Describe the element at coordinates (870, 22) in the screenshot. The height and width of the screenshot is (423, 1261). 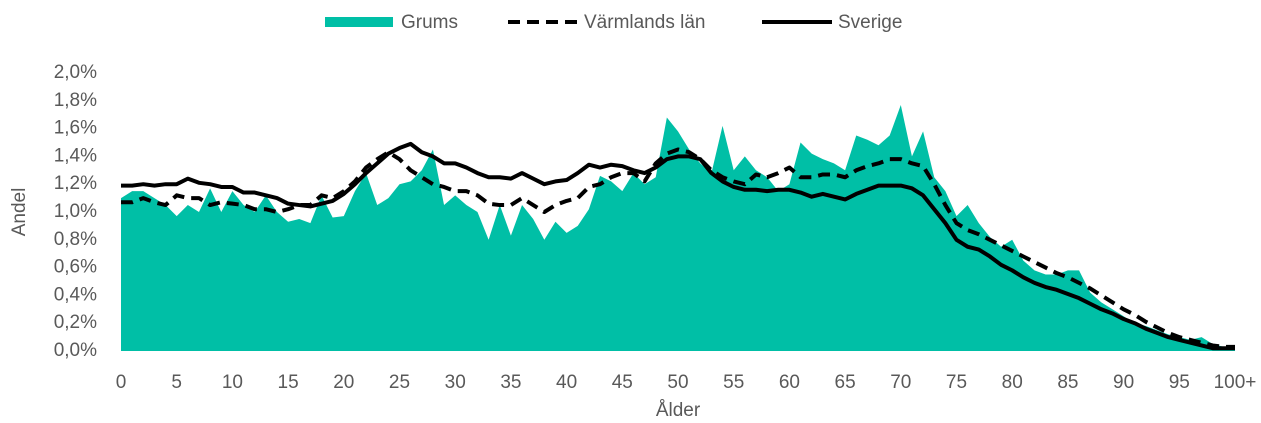
I see `legend-label: Sverige` at that location.